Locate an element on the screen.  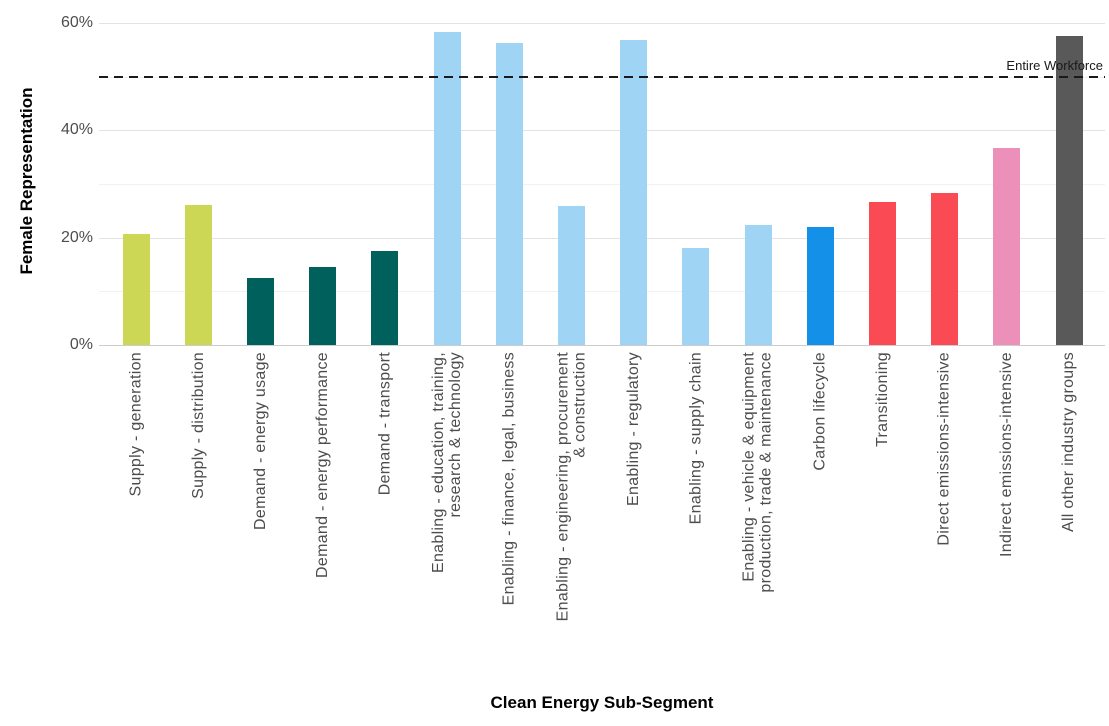
x-axis-title: Clean Energy Sub-Segment is located at coordinates (602, 702).